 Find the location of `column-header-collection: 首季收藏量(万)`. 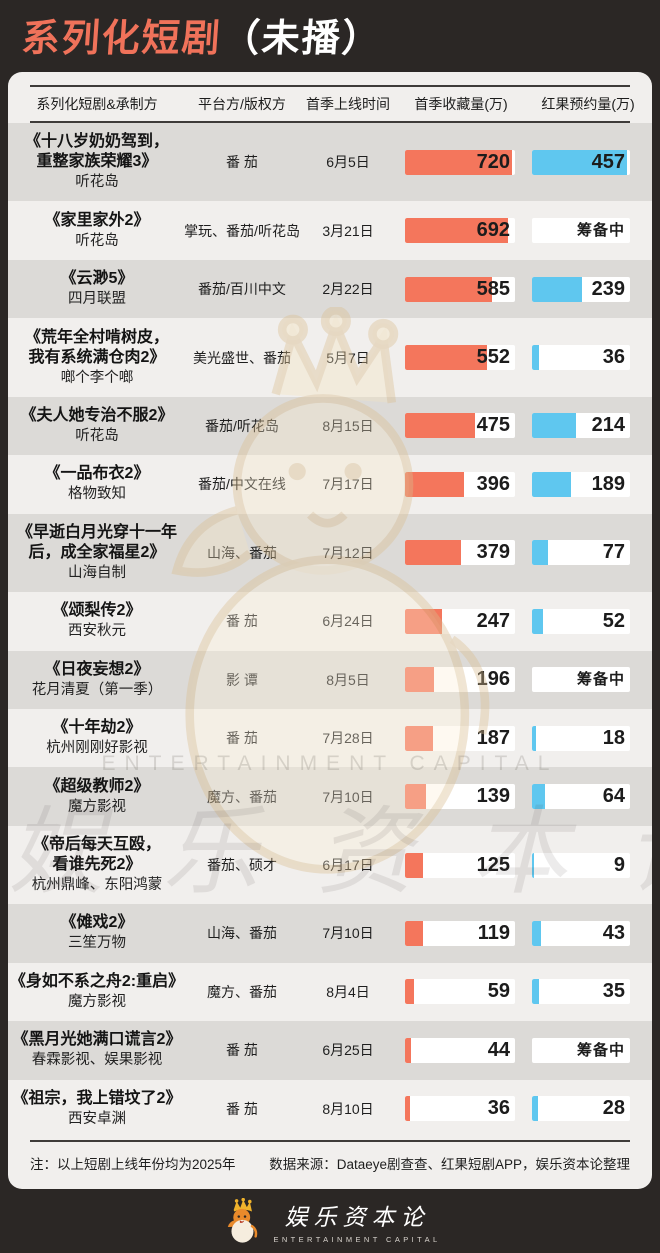

column-header-collection: 首季收藏量(万) is located at coordinates (461, 104).